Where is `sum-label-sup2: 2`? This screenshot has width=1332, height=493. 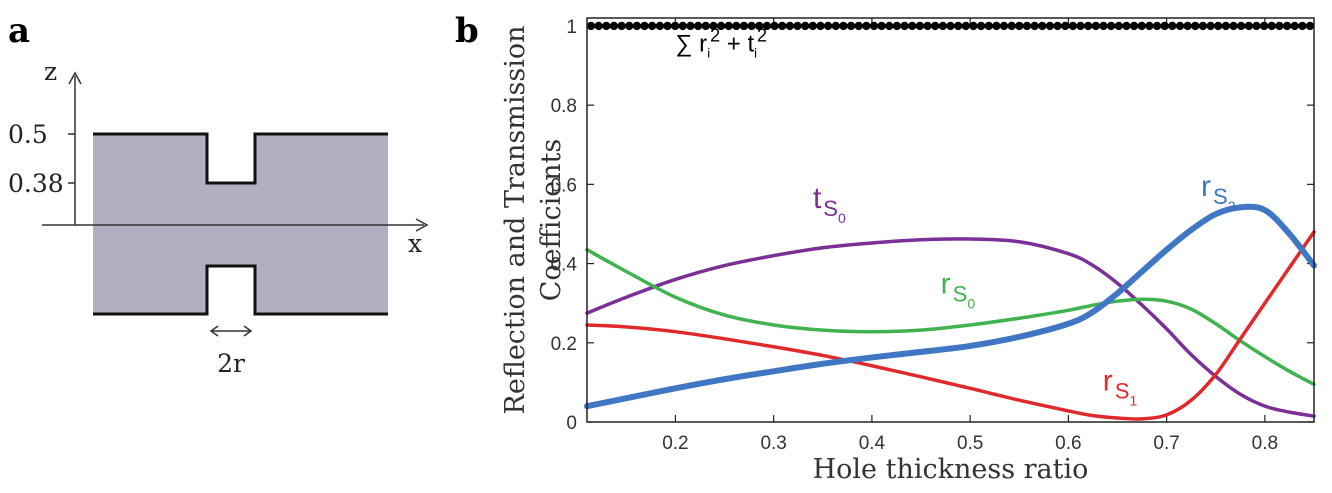 sum-label-sup2: 2 is located at coordinates (762, 36).